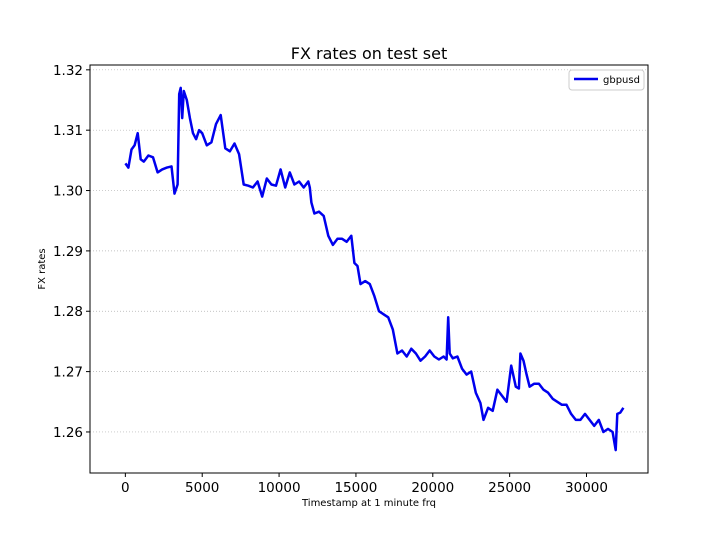 This screenshot has width=720, height=540. I want to click on y-tick-label: 1.27, so click(68, 373).